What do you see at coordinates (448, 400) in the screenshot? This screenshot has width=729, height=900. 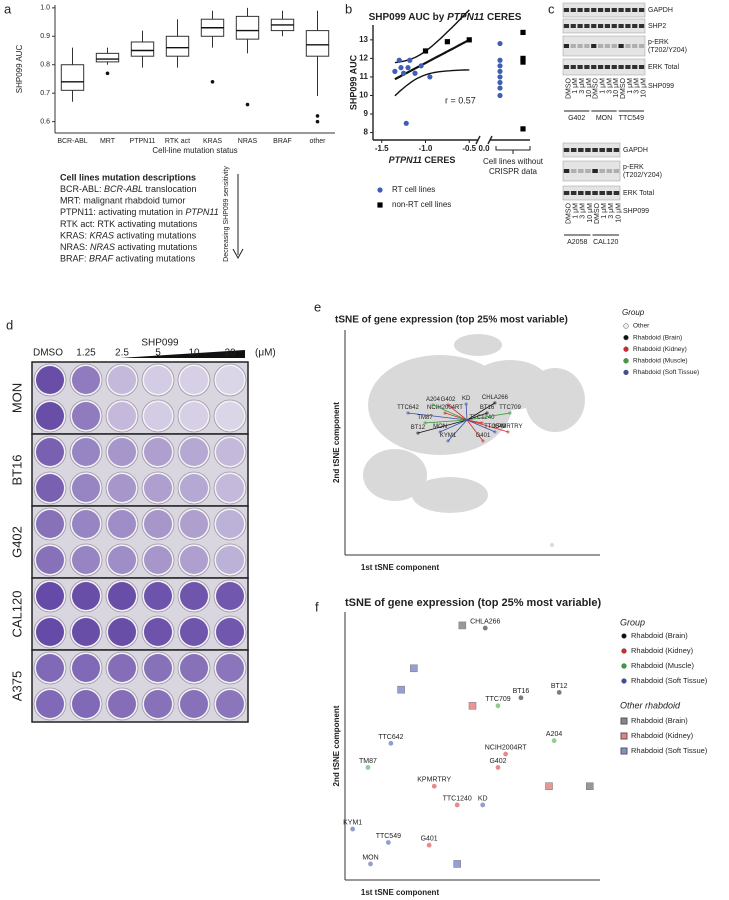 I see `point-label: G402` at bounding box center [448, 400].